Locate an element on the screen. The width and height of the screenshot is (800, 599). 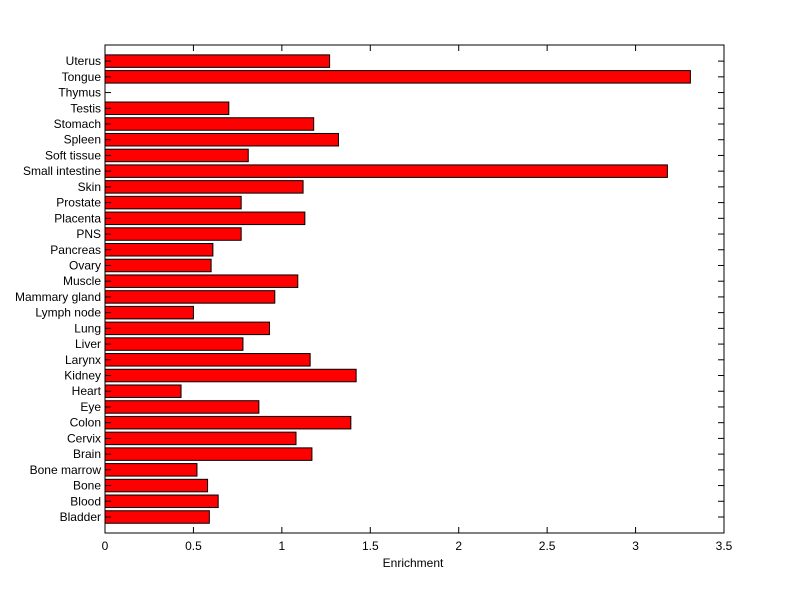
x-axis-label: Enrichment is located at coordinates (413, 563).